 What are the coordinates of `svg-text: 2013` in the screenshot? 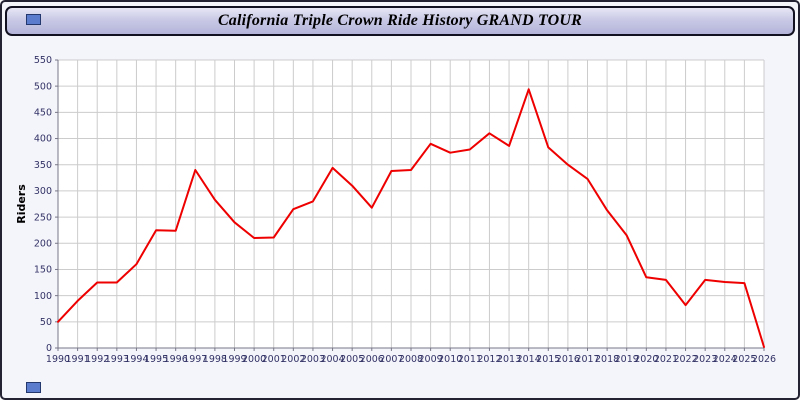 It's located at (509, 359).